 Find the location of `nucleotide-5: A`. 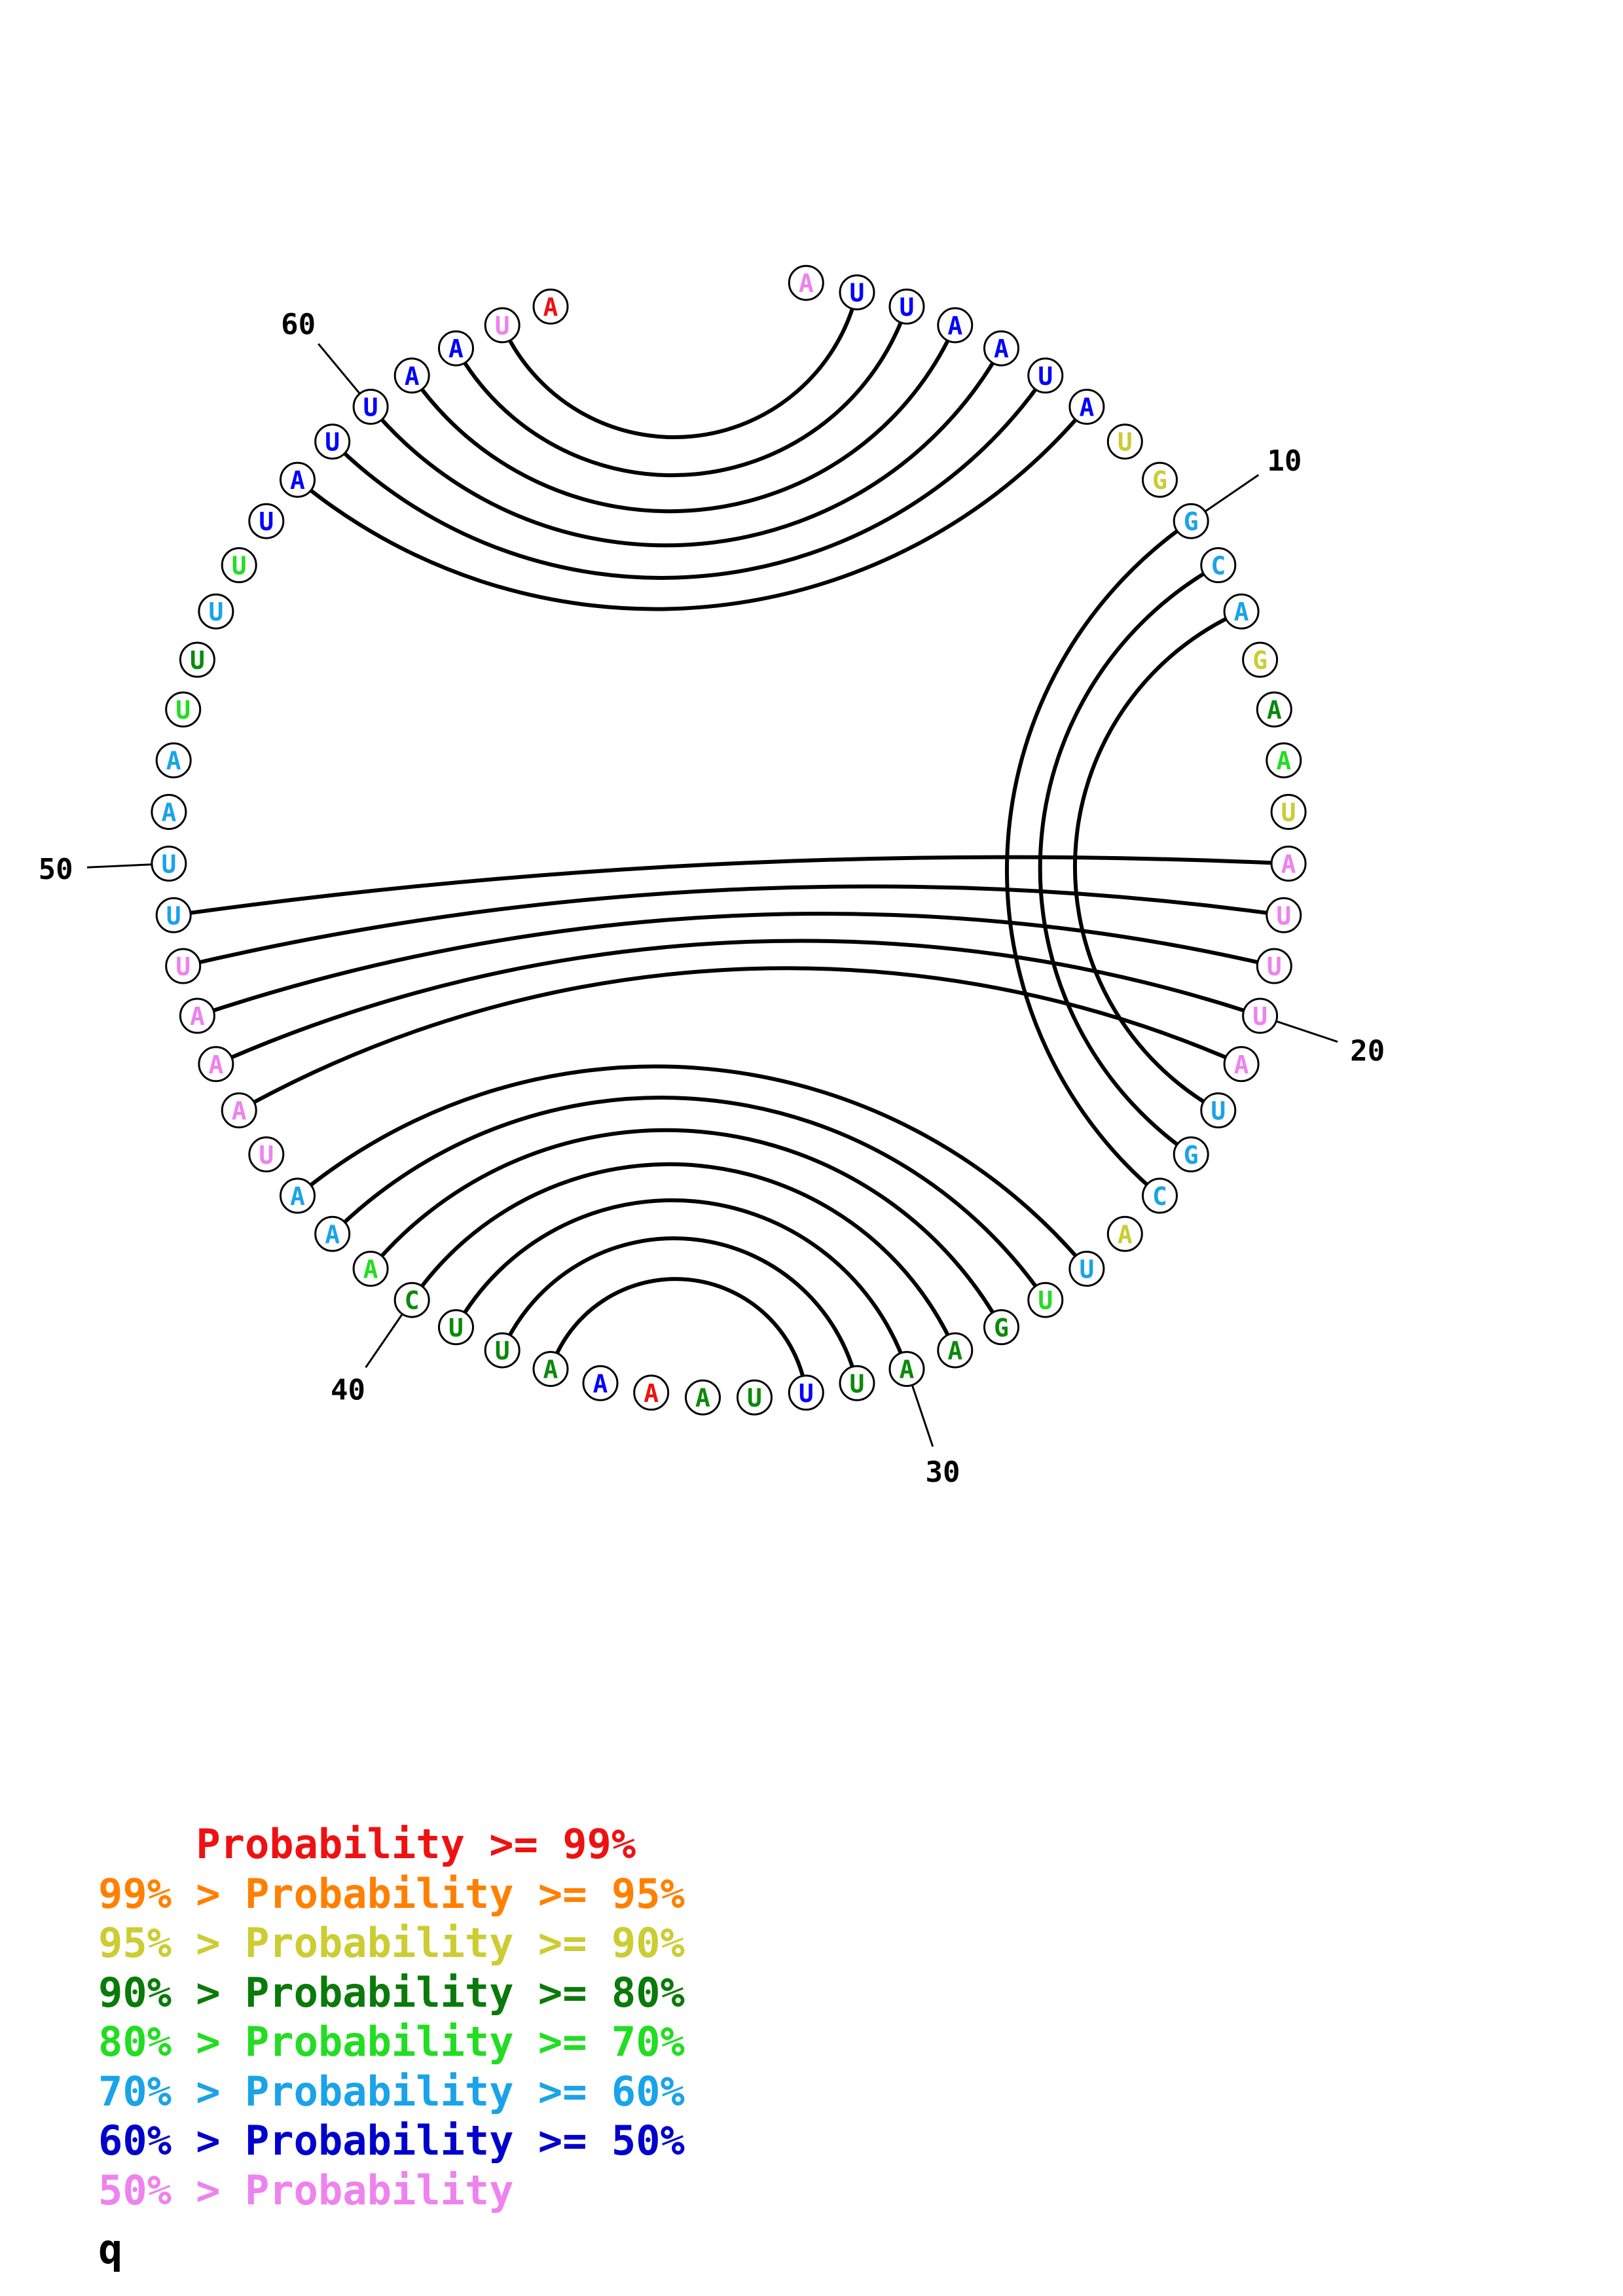

nucleotide-5: A is located at coordinates (1001, 348).